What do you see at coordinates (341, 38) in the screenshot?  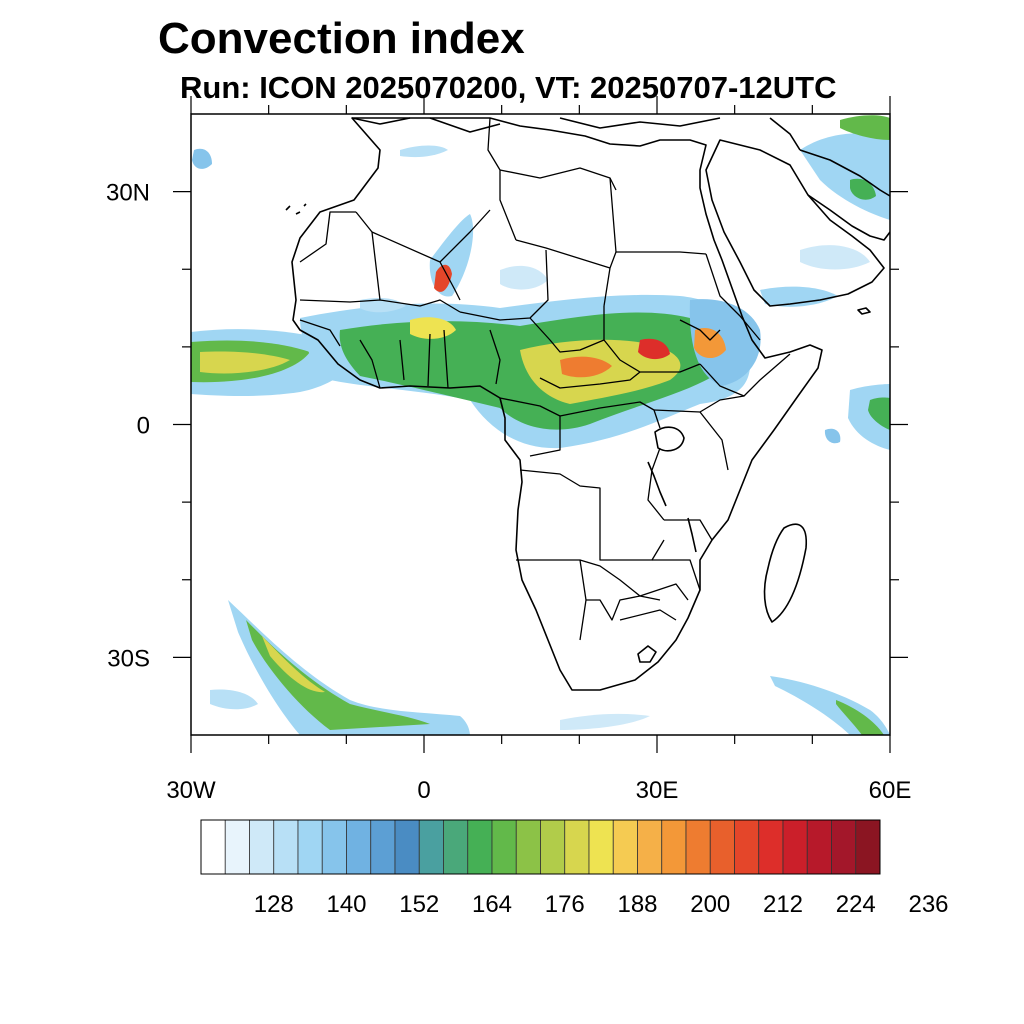 I see `map-title: Convection index` at bounding box center [341, 38].